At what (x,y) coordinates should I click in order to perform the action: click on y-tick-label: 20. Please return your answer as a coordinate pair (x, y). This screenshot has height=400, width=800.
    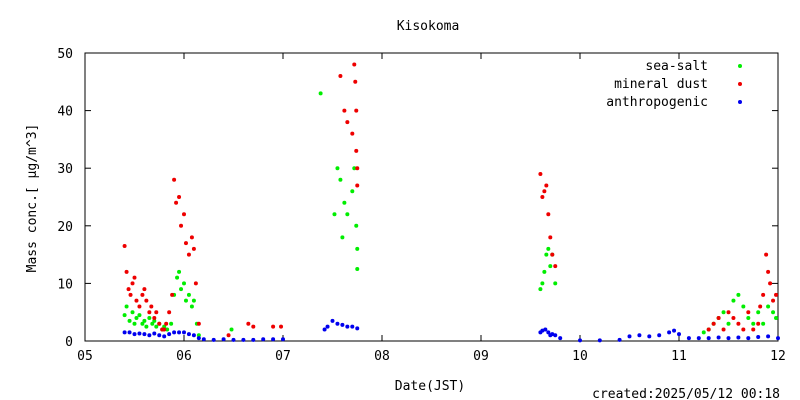
    Looking at the image, I should click on (65, 227).